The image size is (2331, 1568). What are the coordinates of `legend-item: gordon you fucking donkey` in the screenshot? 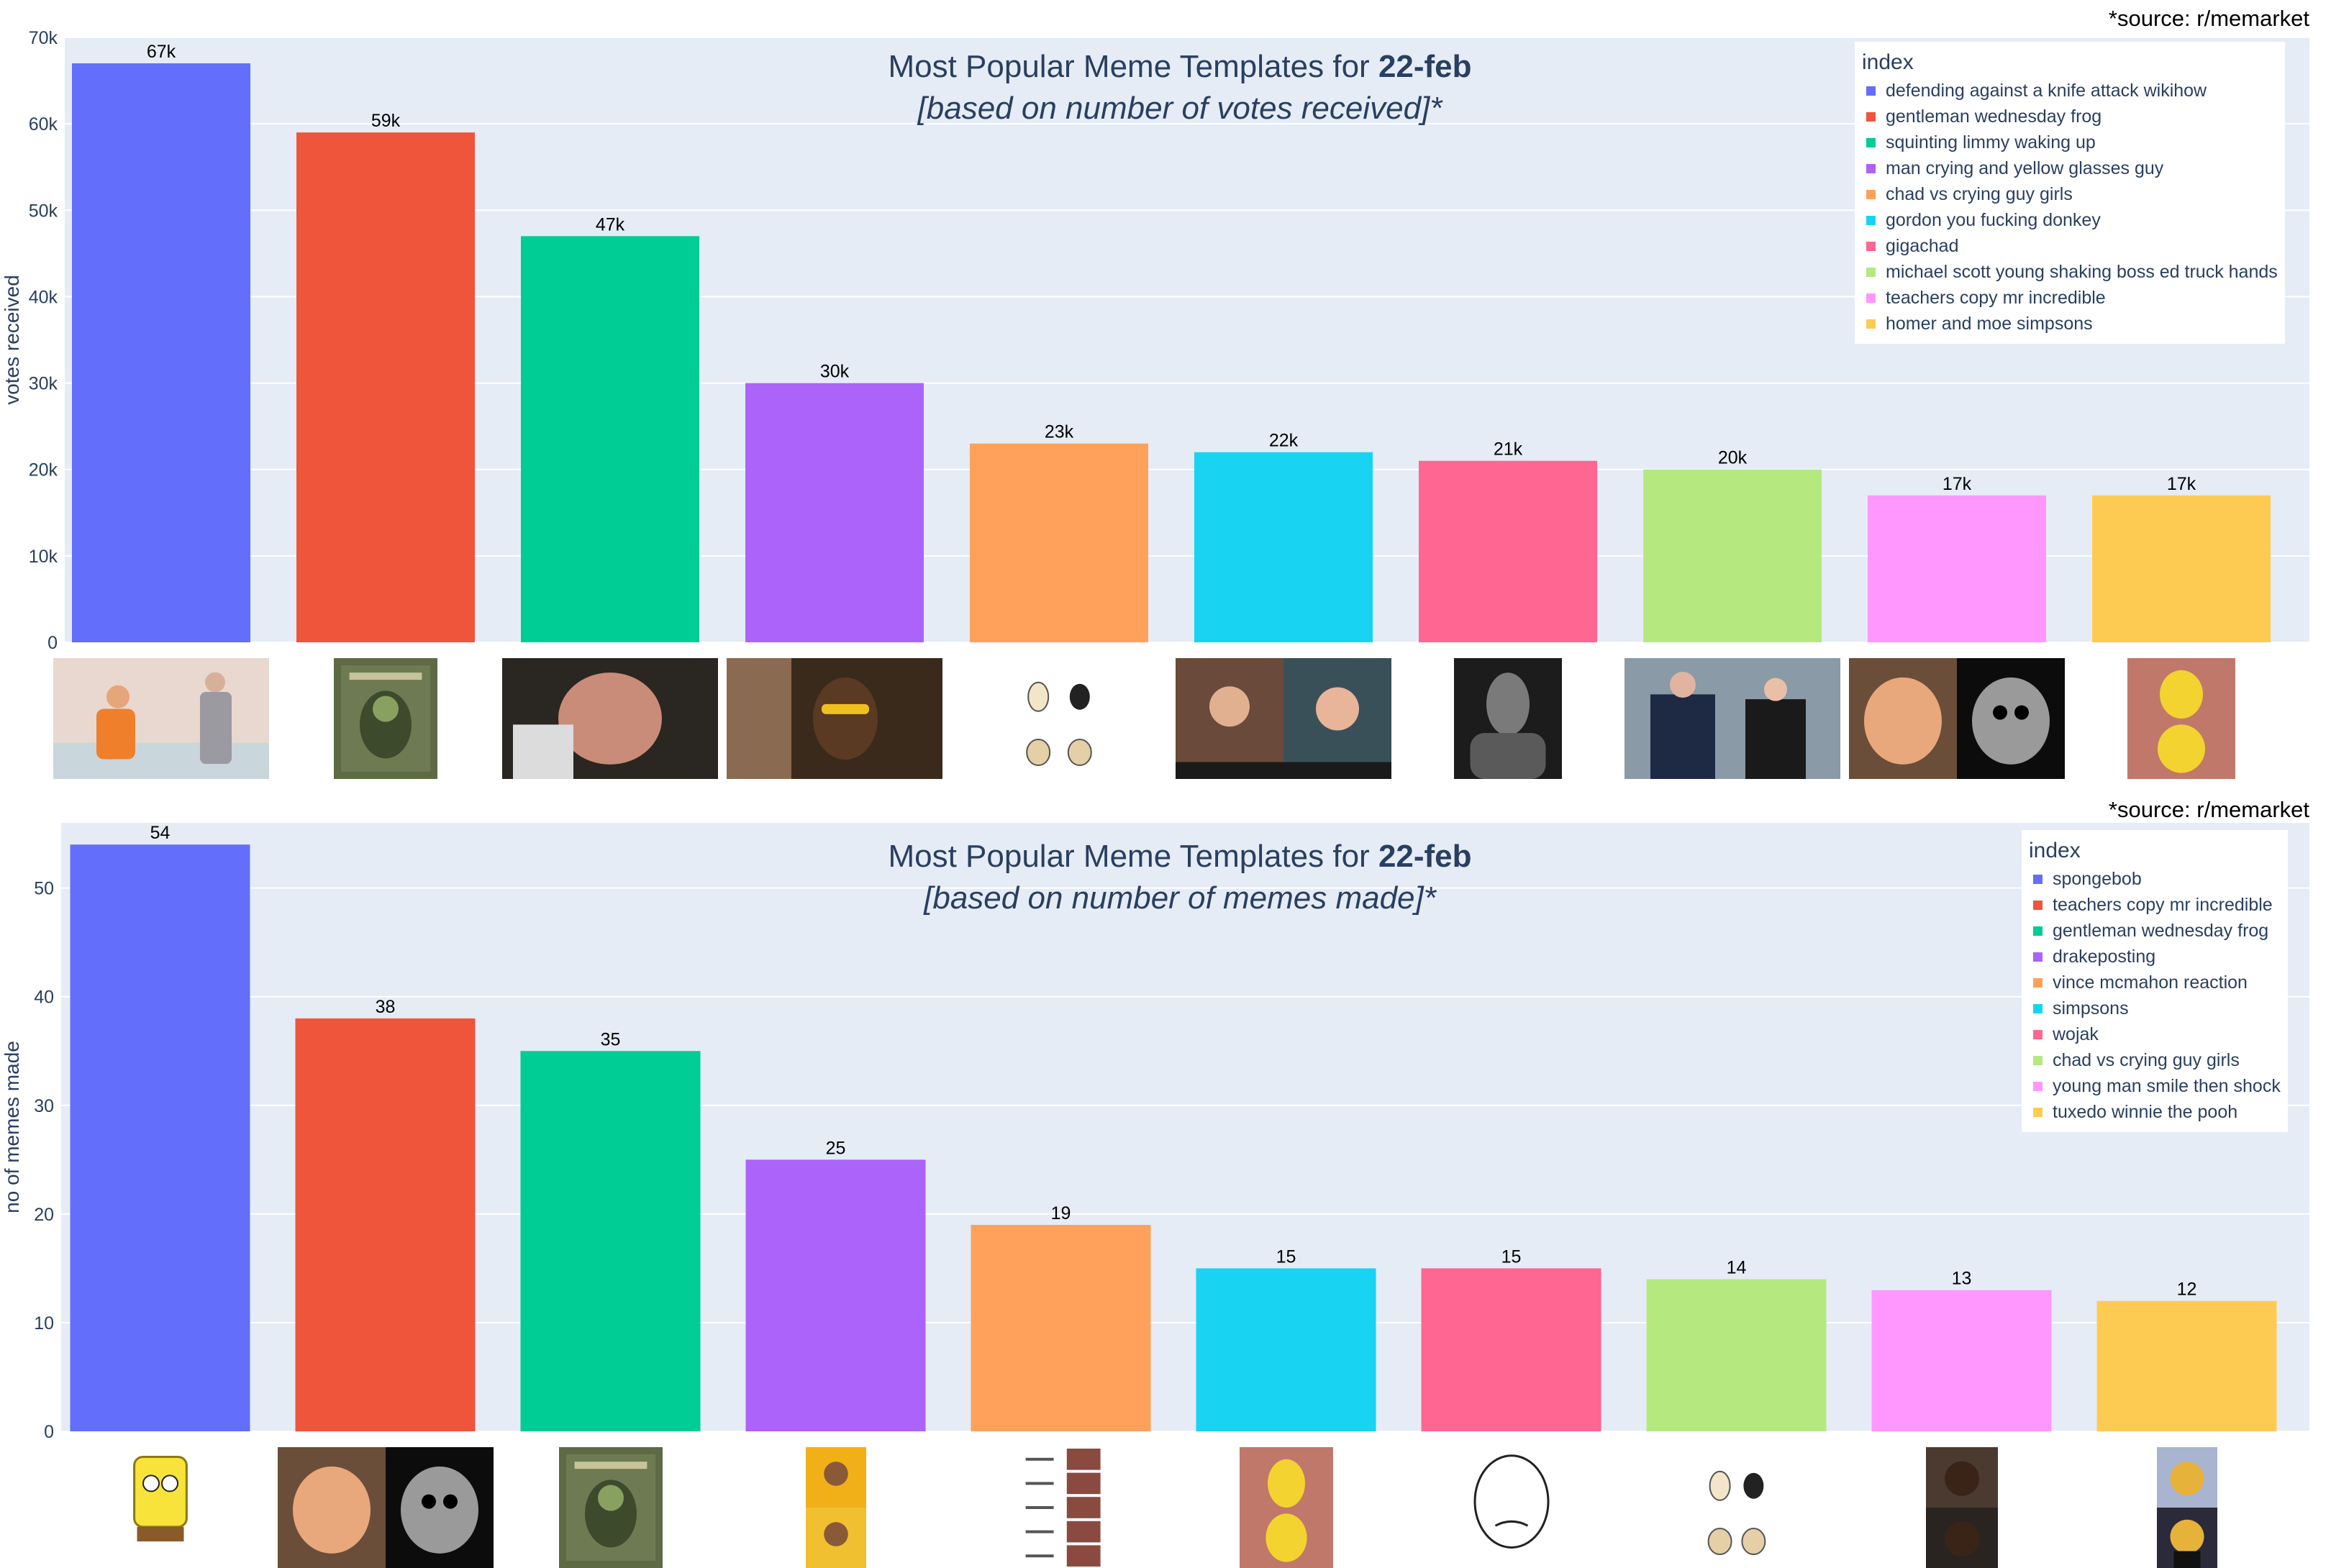 It's located at (2070, 220).